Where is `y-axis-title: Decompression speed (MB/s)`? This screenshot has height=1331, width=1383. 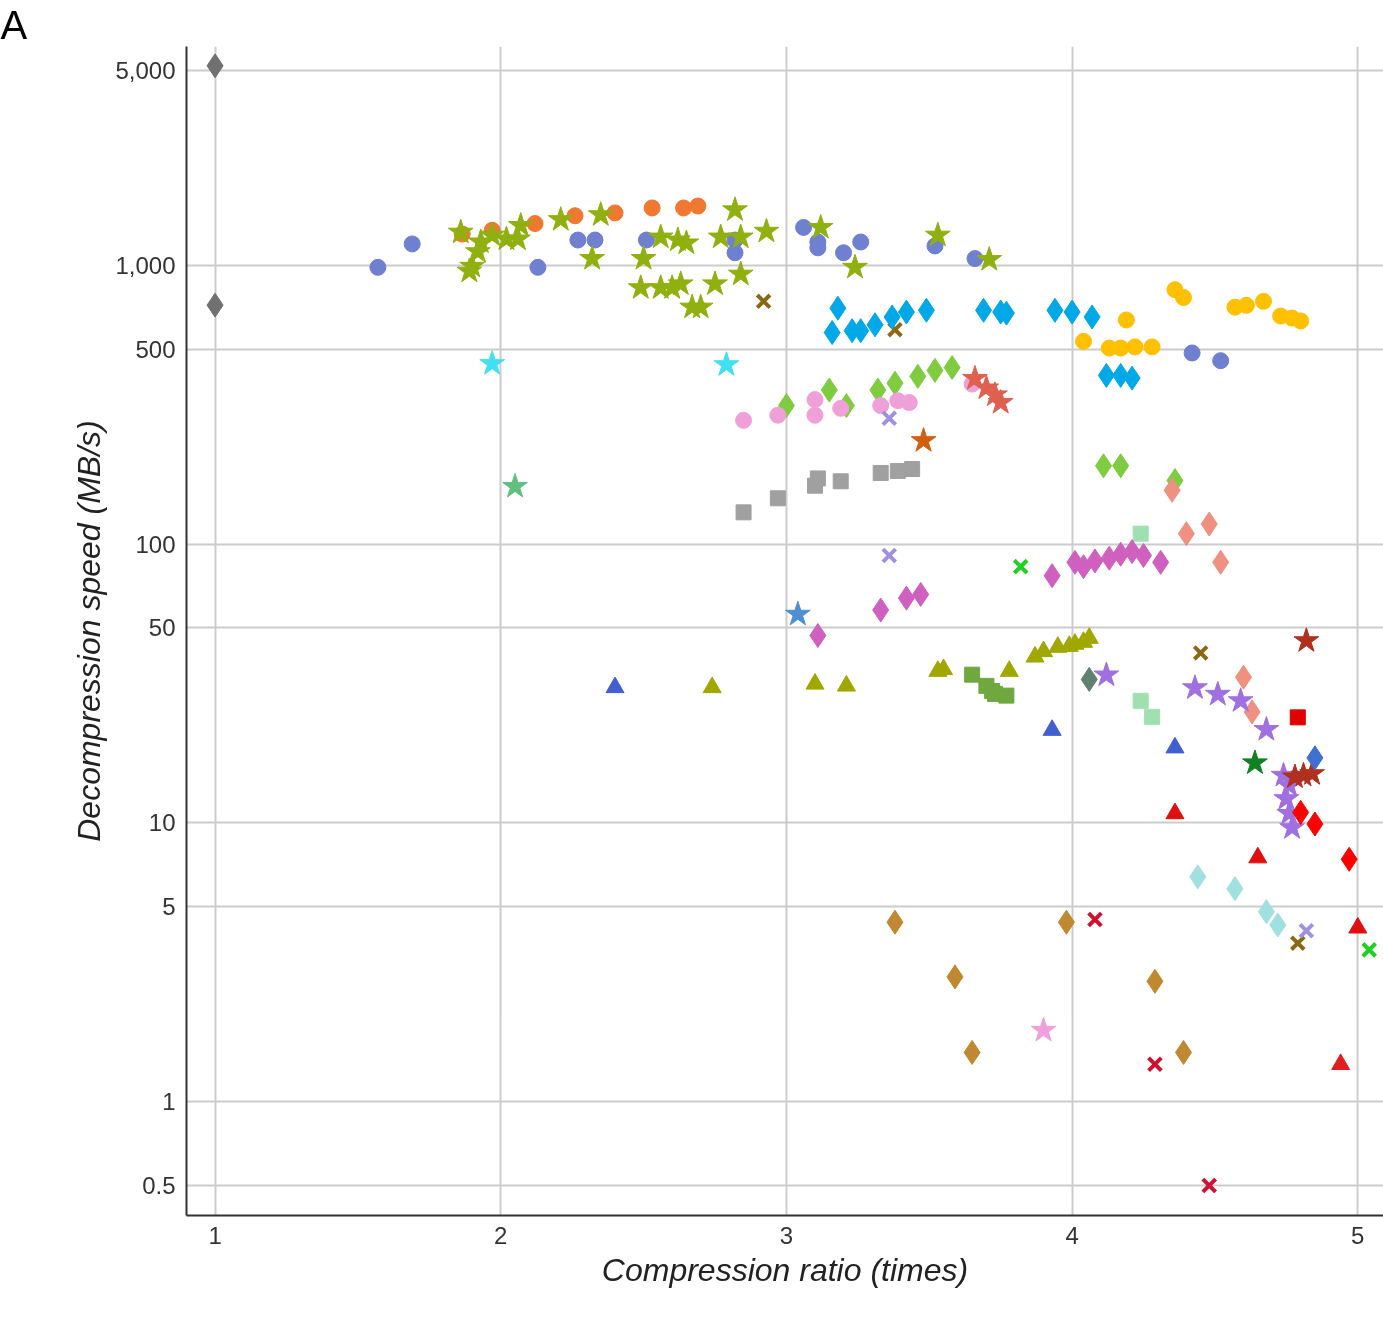
y-axis-title: Decompression speed (MB/s) is located at coordinates (89, 631).